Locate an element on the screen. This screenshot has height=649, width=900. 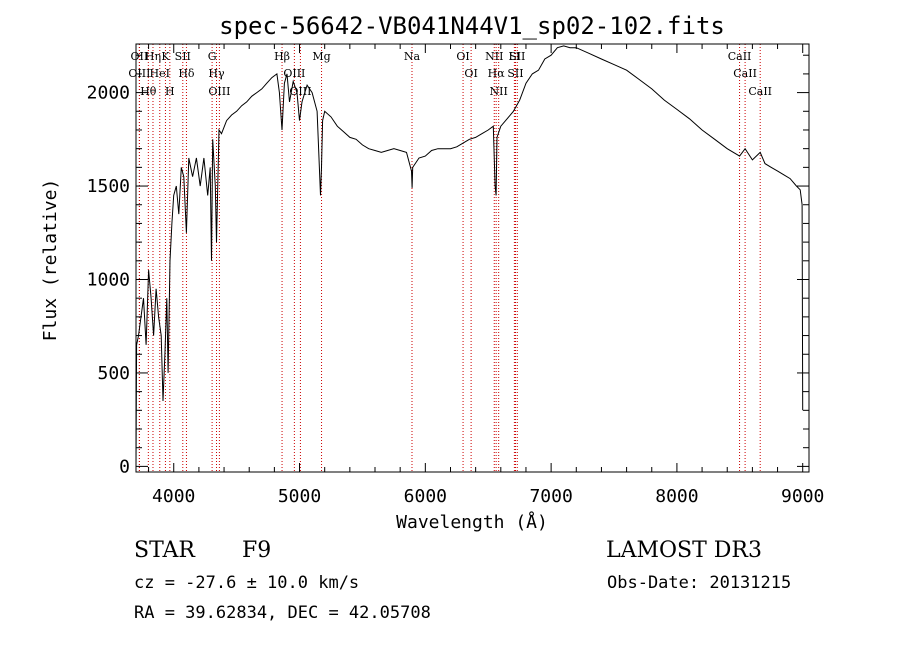
object-subclass: F9 is located at coordinates (257, 550).